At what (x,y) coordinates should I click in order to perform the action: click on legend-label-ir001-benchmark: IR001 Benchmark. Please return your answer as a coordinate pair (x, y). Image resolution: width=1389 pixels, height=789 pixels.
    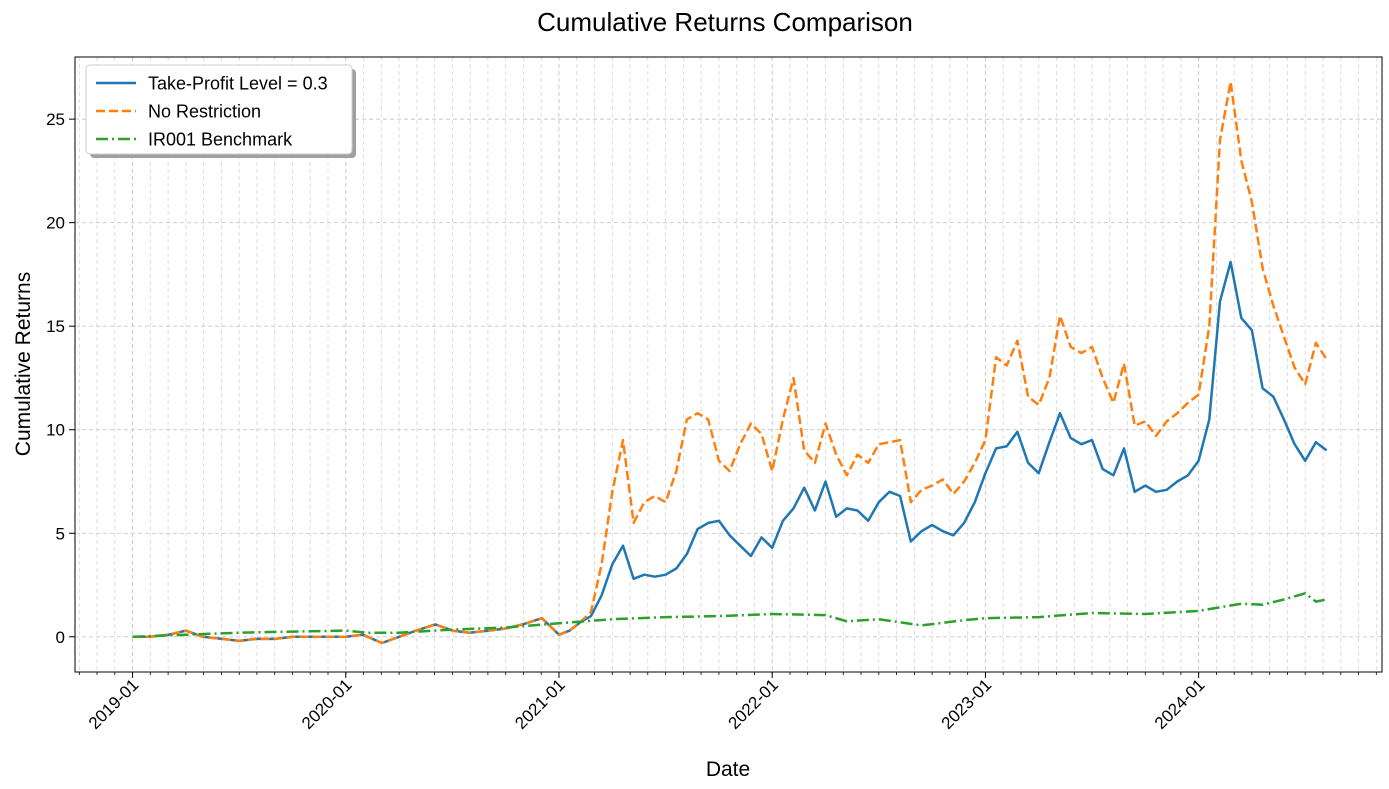
    Looking at the image, I should click on (220, 140).